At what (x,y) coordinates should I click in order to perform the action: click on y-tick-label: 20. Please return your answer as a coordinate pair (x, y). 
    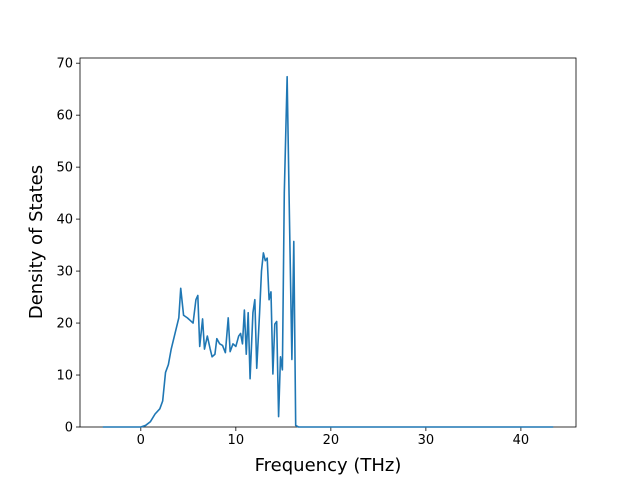
    Looking at the image, I should click on (64, 324).